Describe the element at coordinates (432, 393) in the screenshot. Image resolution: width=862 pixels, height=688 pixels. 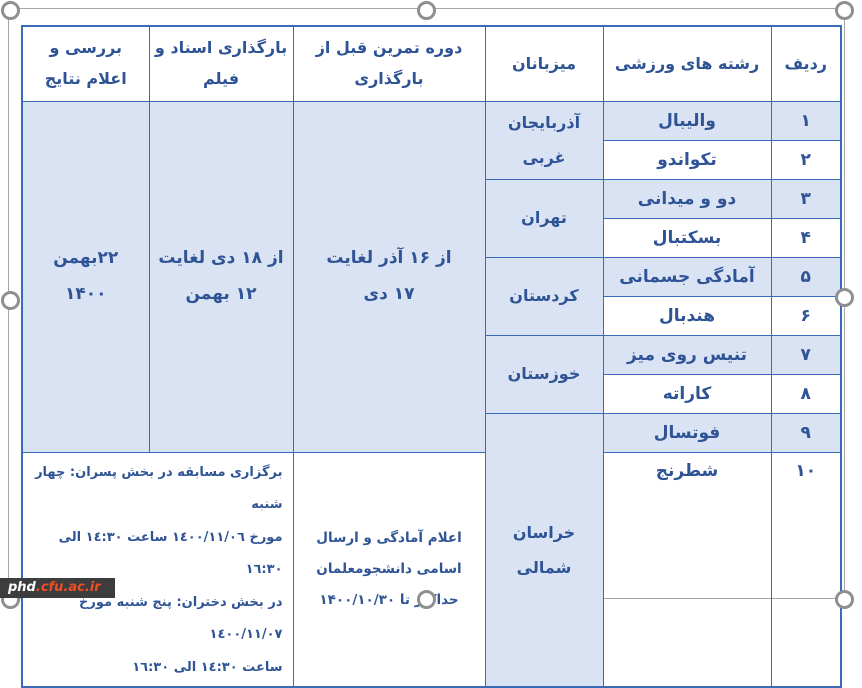
I see `table-row: ۸ کاراته` at that location.